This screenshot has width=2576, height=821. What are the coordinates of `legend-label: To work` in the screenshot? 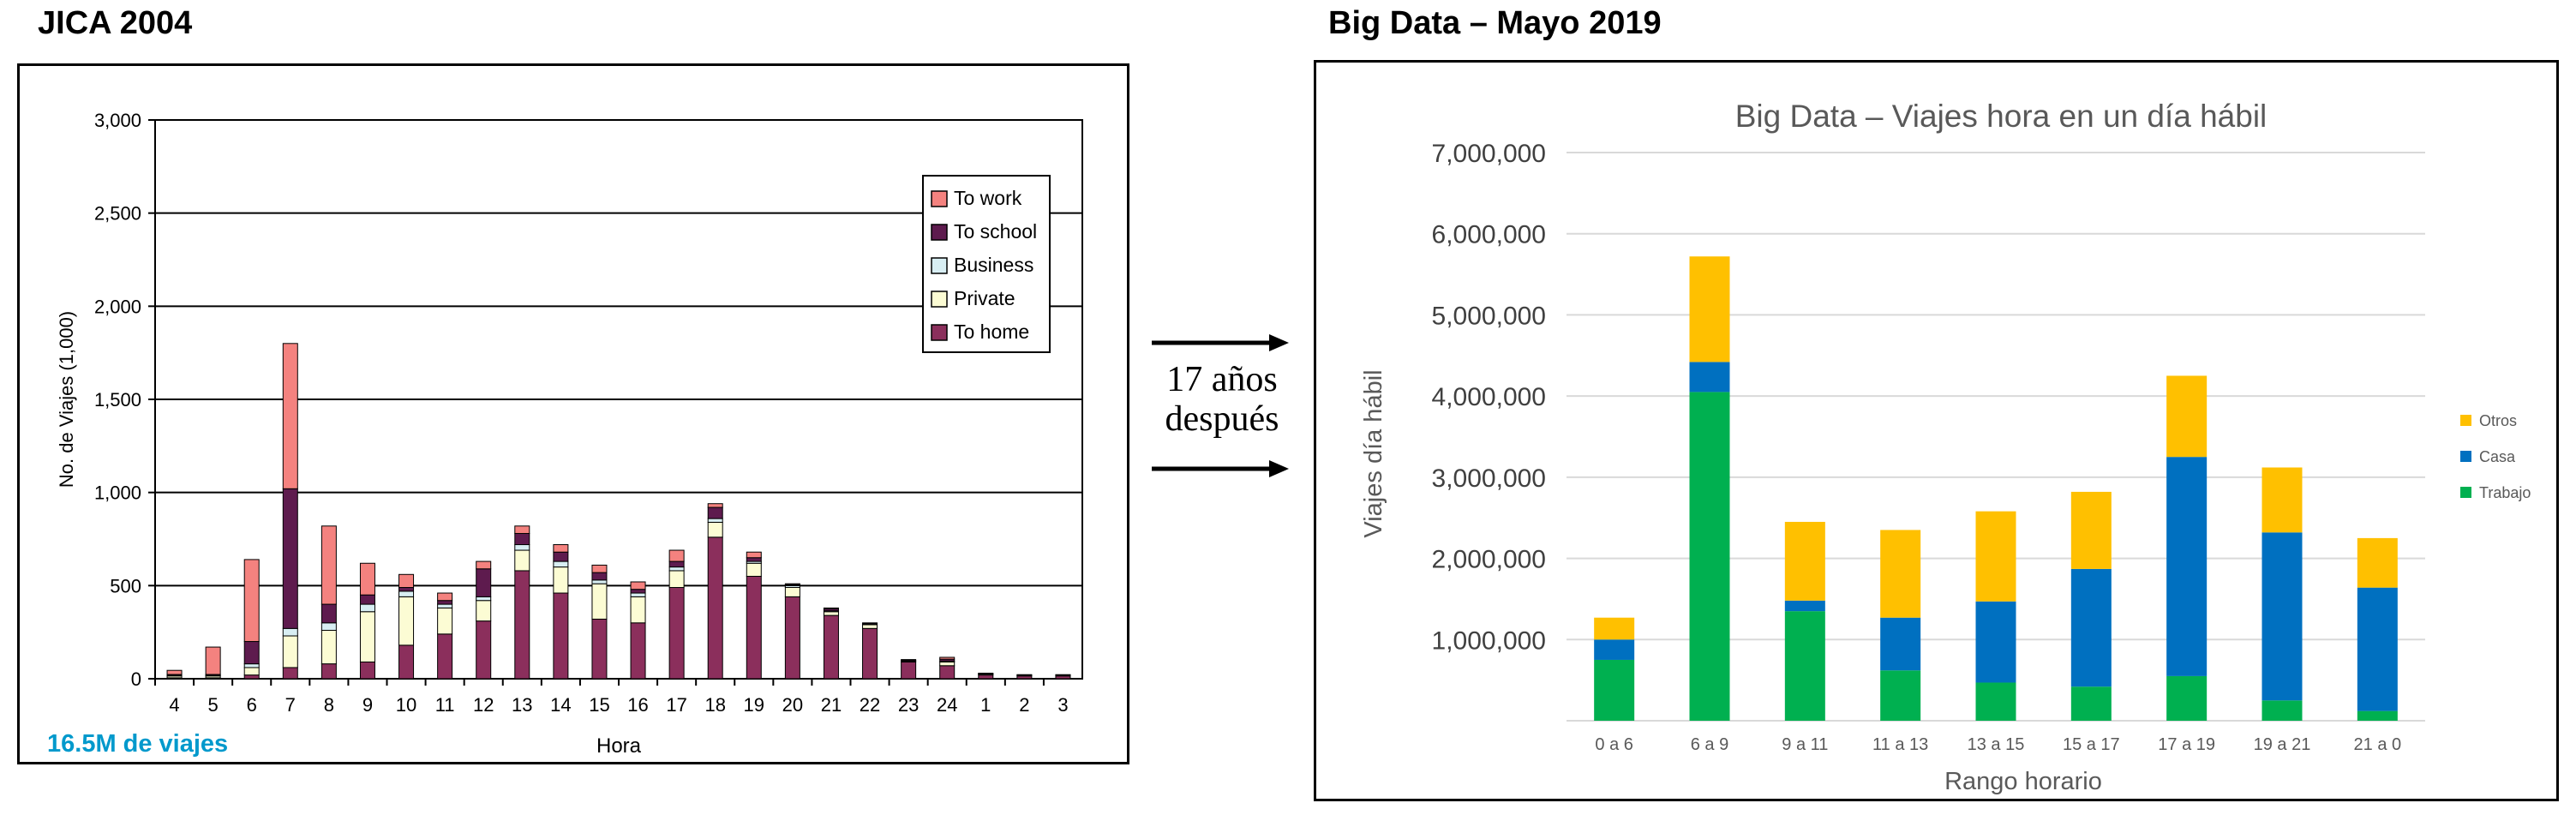 It's located at (988, 198).